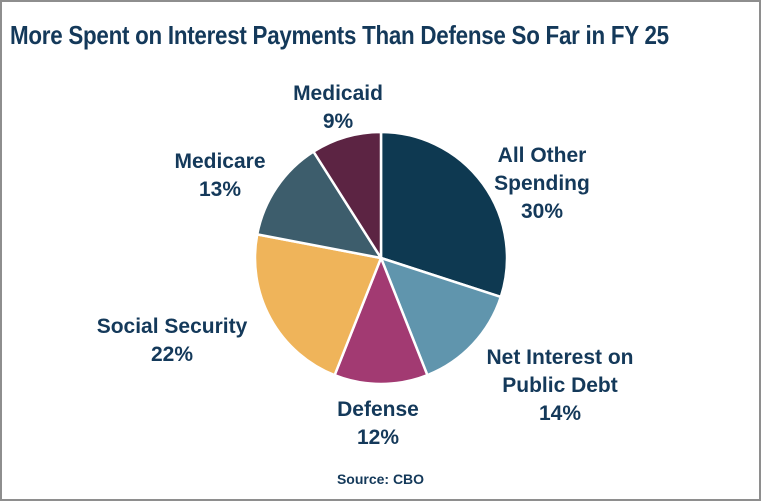 This screenshot has height=501, width=761. Describe the element at coordinates (560, 357) in the screenshot. I see `label-line: Net Interest on` at that location.